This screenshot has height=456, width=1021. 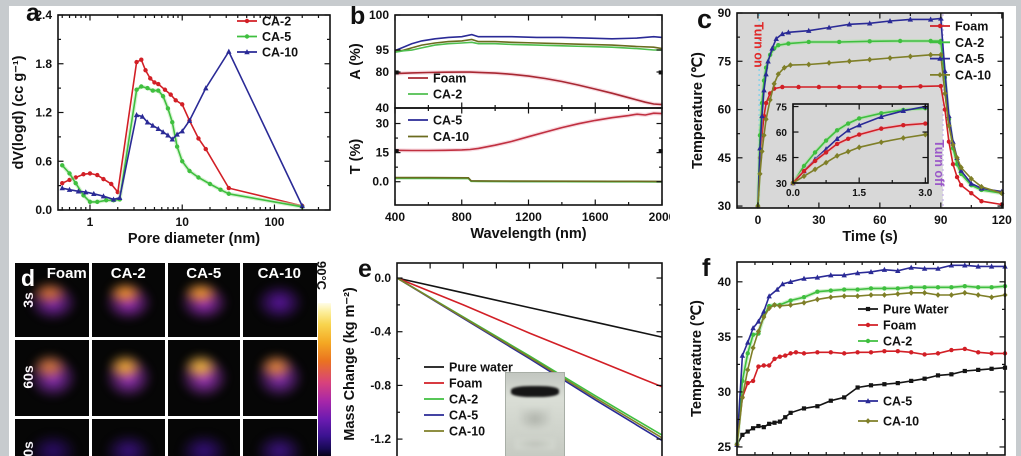 I want to click on svg-text: -0.8, so click(x=380, y=385).